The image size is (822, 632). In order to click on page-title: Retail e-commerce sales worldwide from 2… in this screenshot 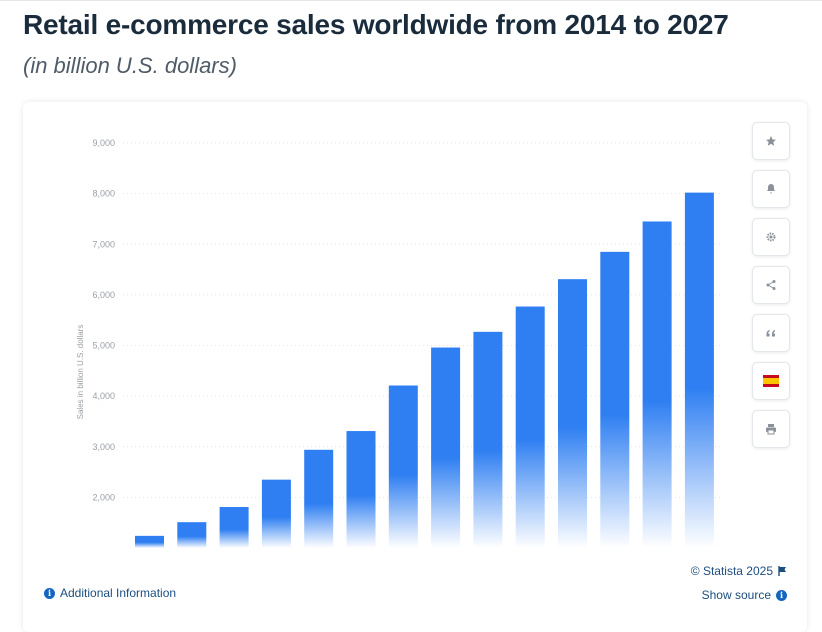, I will do `click(376, 24)`.